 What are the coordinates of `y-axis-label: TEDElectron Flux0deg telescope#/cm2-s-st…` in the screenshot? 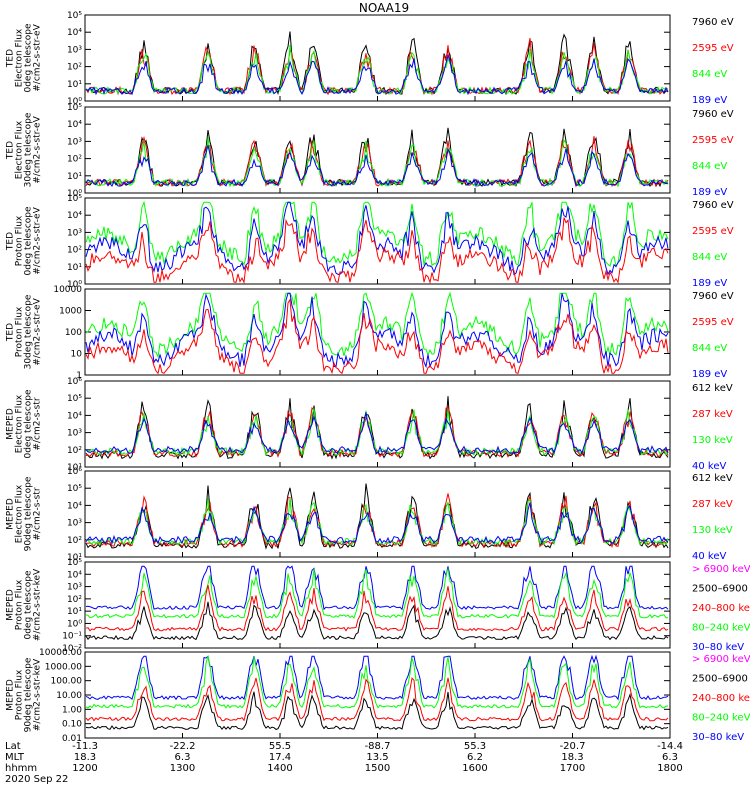 It's located at (24, 58).